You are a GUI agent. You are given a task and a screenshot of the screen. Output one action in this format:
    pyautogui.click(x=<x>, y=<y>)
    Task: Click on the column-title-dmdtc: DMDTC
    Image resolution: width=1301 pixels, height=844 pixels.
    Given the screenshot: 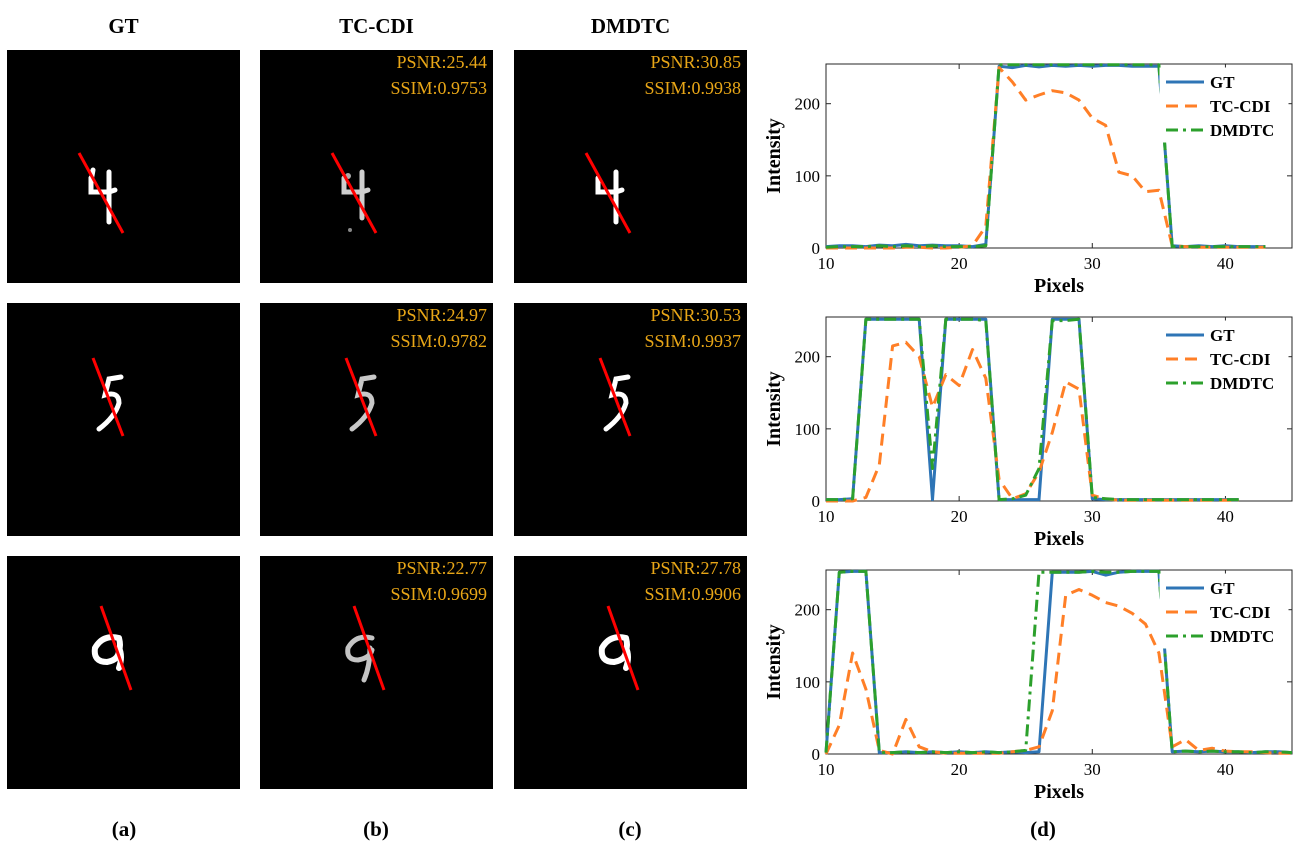 What is the action you would take?
    pyautogui.click(x=630, y=26)
    